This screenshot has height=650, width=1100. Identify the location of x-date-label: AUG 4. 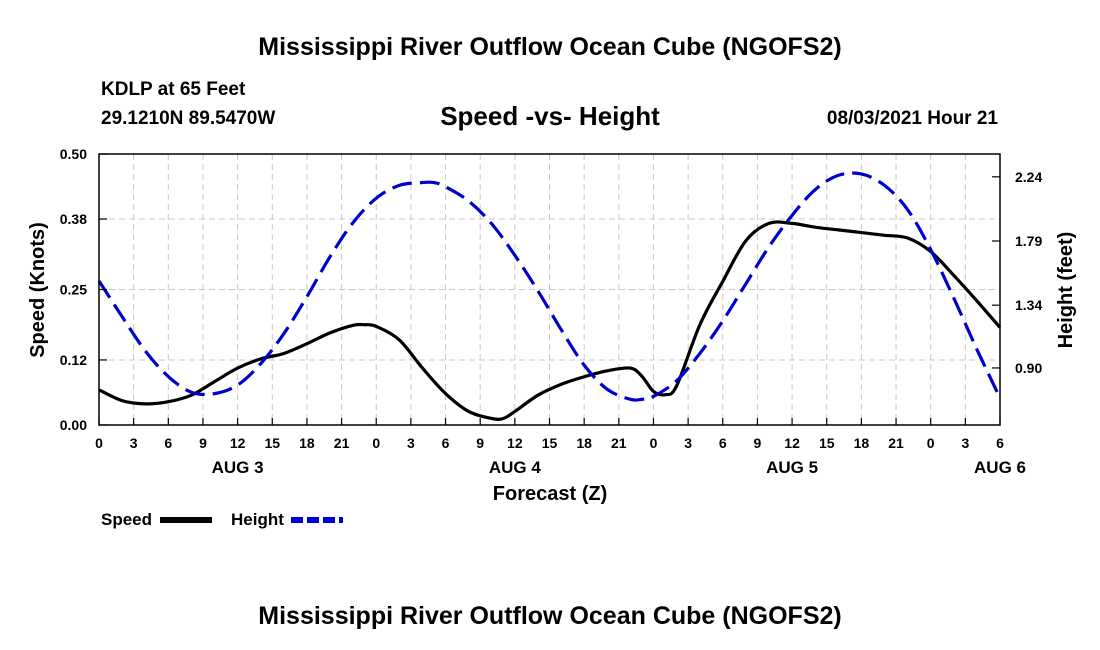
(515, 467).